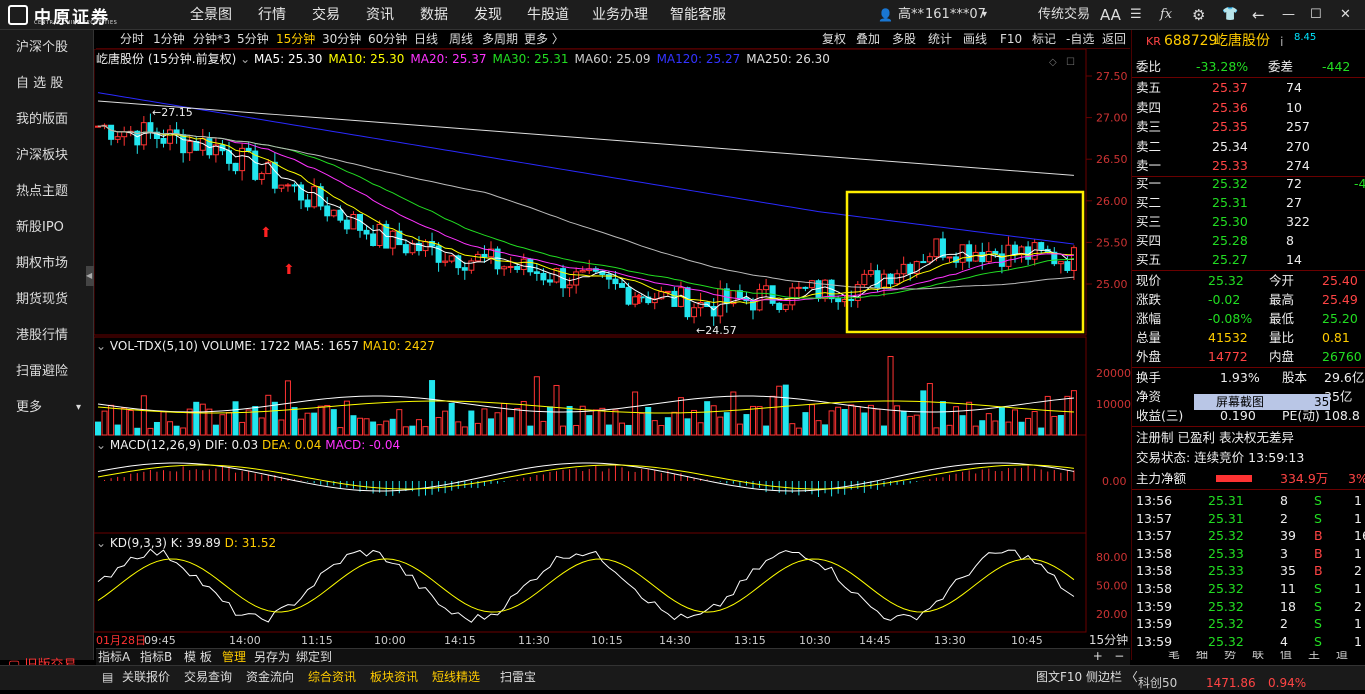  I want to click on timeframe-tab-2: 分钟*3, so click(212, 39).